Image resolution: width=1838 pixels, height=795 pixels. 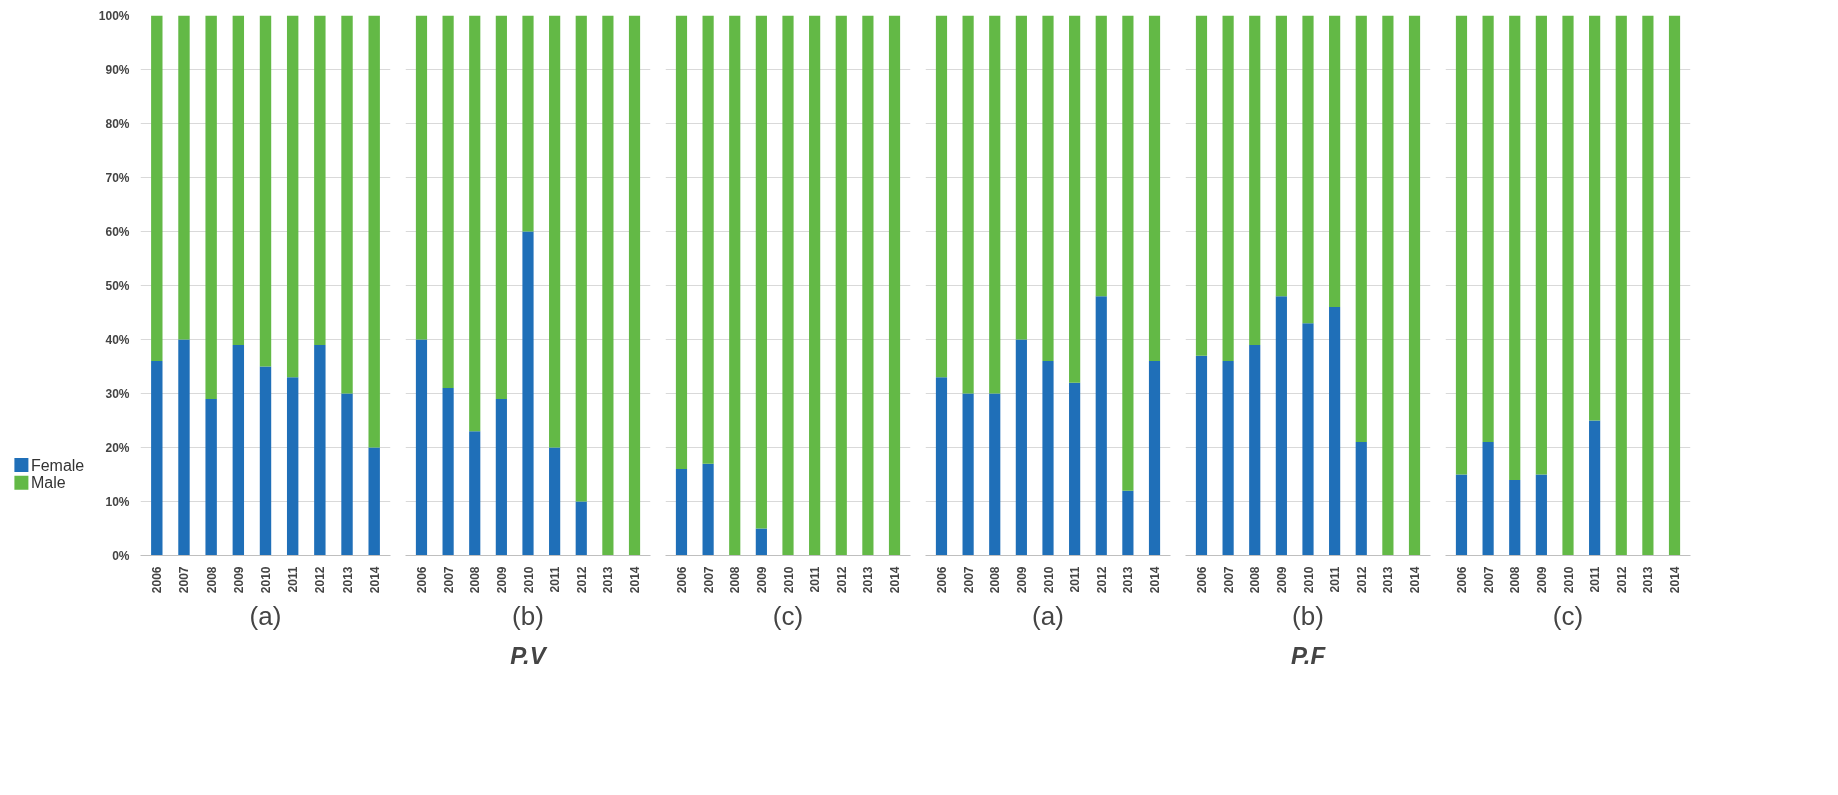 I want to click on x-axis-title: (c), so click(x=788, y=616).